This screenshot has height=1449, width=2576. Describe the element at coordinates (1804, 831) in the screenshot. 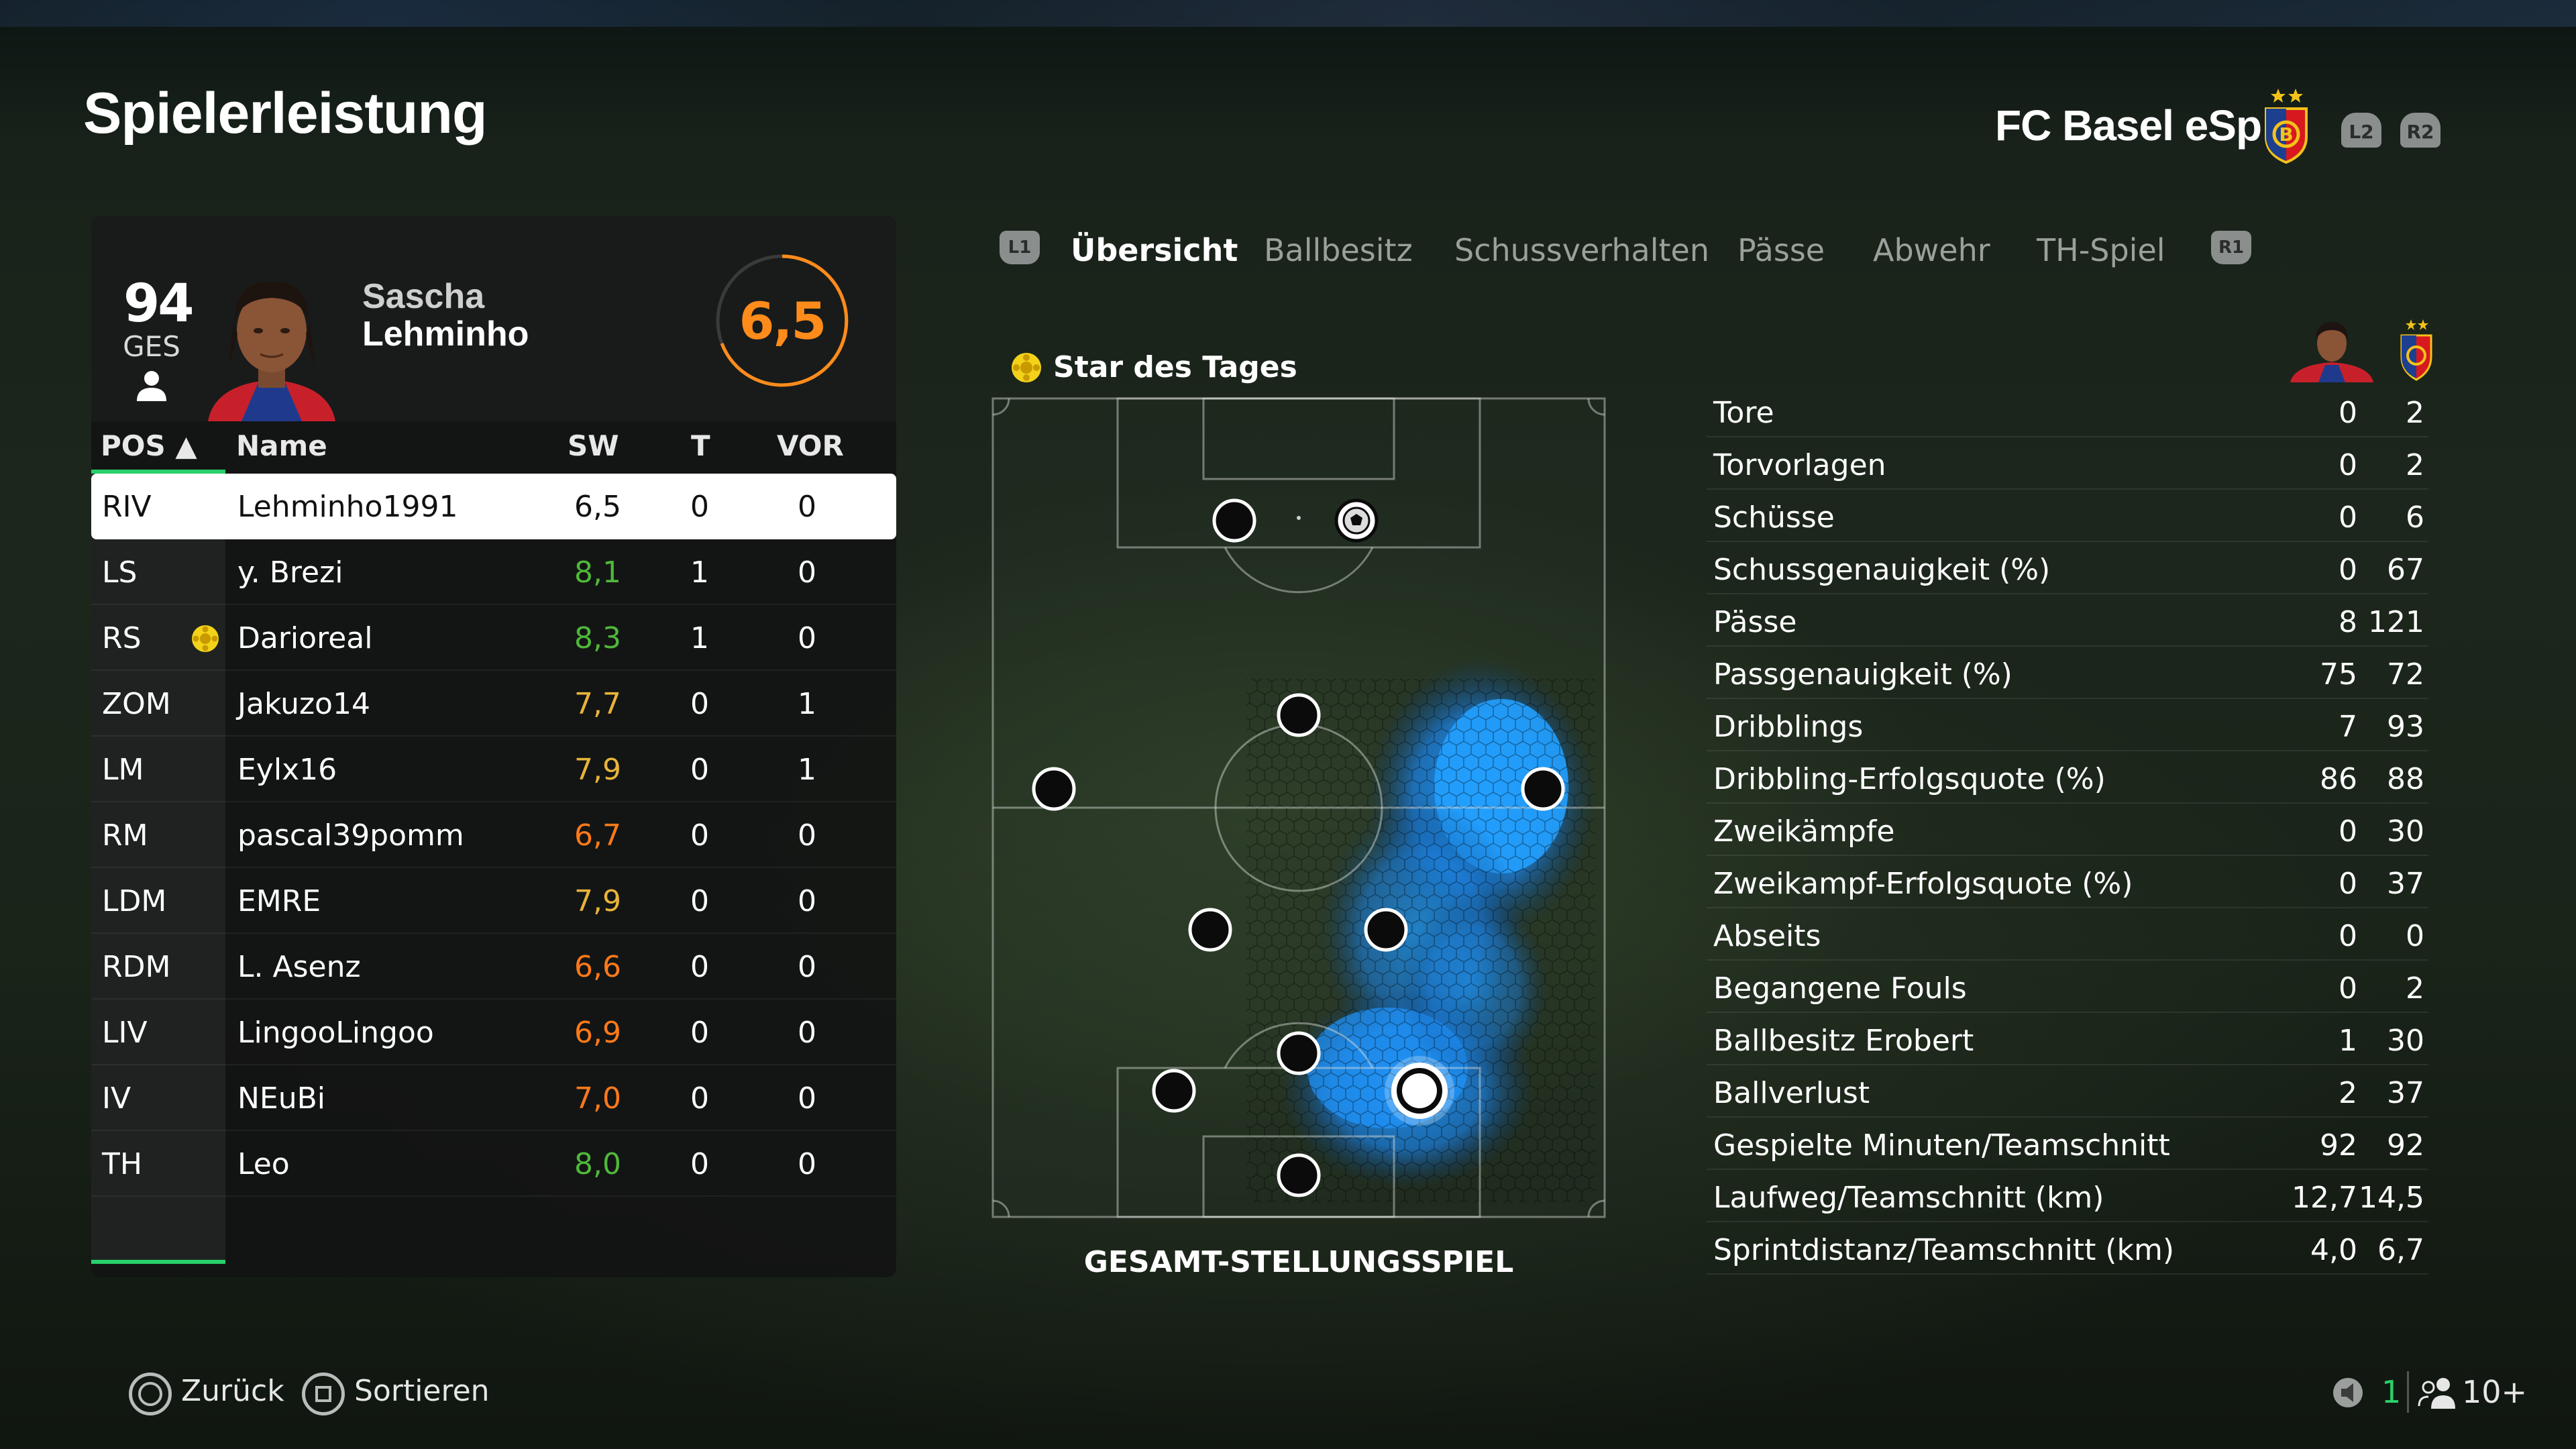

I see `stat-label: Zweikämpfe` at that location.